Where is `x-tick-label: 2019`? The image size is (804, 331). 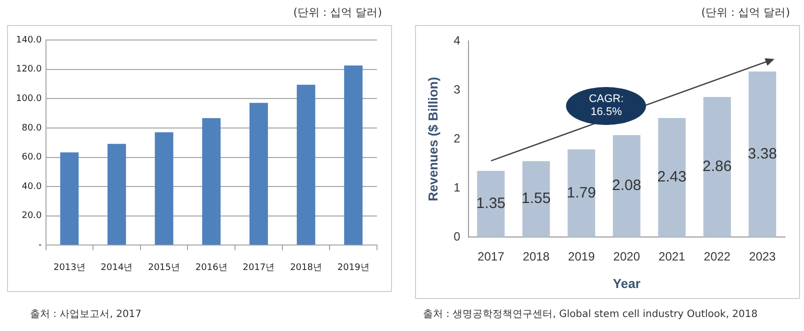
x-tick-label: 2019 is located at coordinates (582, 257).